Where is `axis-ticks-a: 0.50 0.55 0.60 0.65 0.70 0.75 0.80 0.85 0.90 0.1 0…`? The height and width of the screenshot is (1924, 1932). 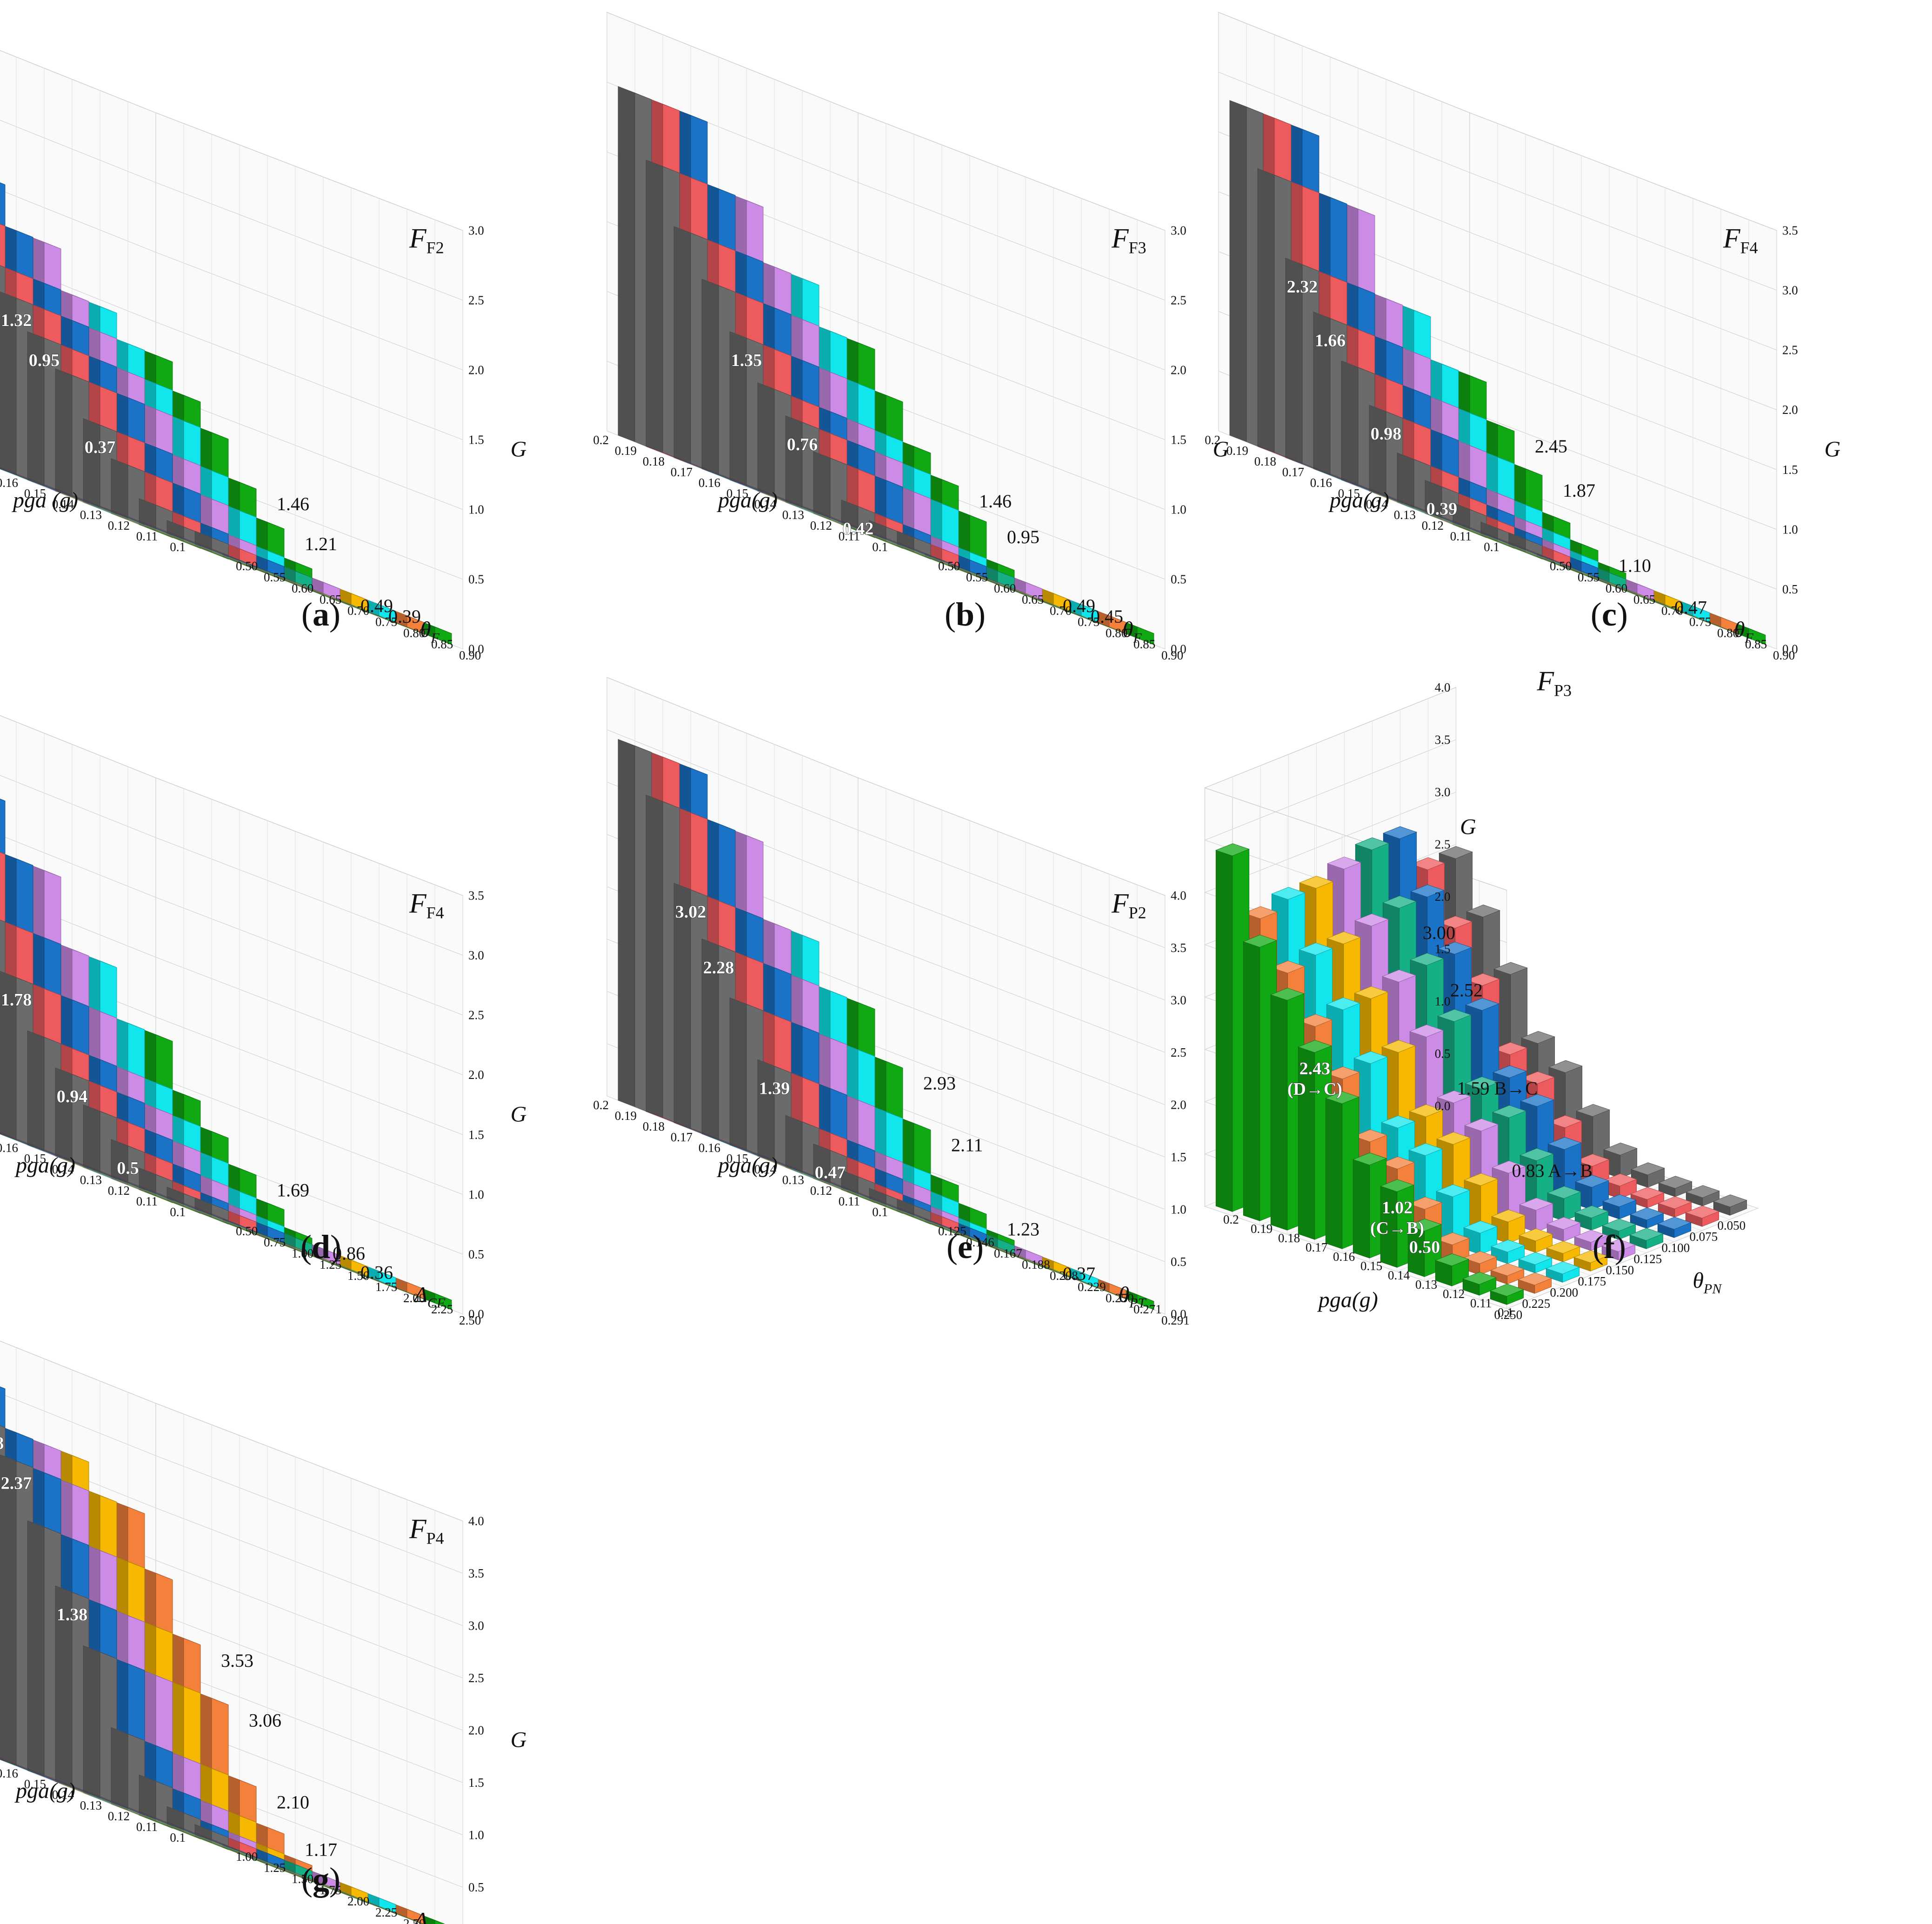
axis-ticks-a: 0.50 0.55 0.60 0.65 0.70 0.75 0.80 0.85 0.90 0.1 0… is located at coordinates (242, 443).